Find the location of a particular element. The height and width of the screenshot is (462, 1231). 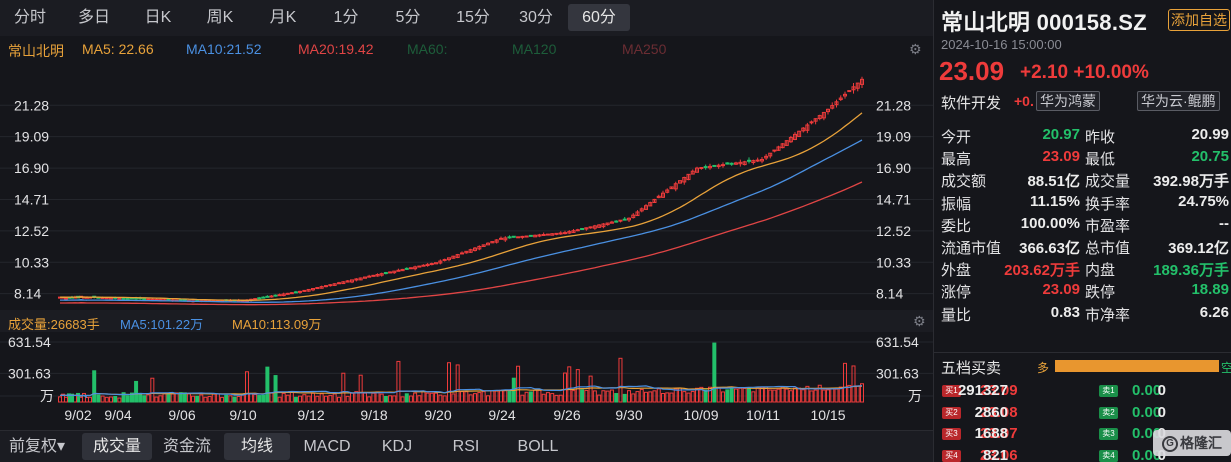

stat-label: 振幅 is located at coordinates (956, 204).